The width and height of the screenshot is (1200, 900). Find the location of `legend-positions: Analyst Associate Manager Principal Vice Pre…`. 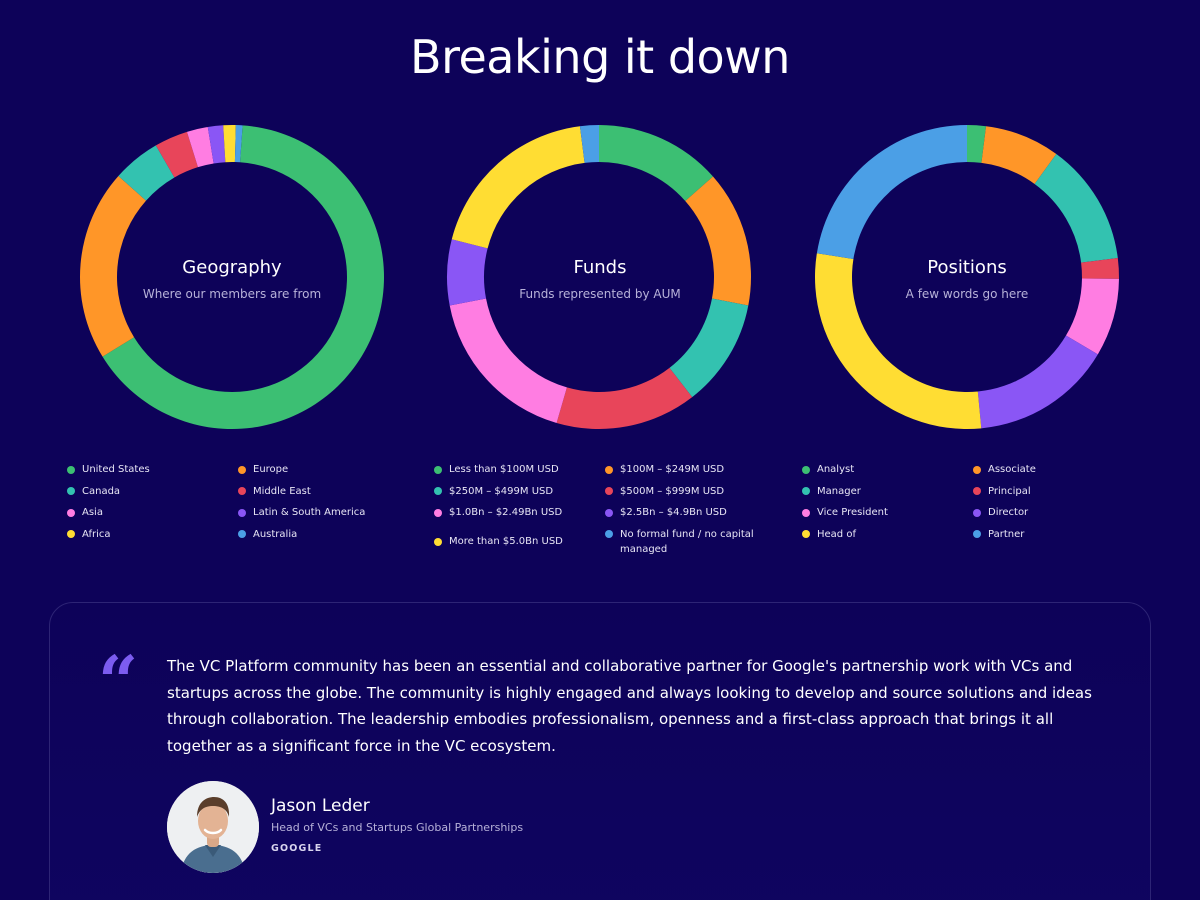

legend-positions: Analyst Associate Manager Principal Vice Pre… is located at coordinates (972, 502).